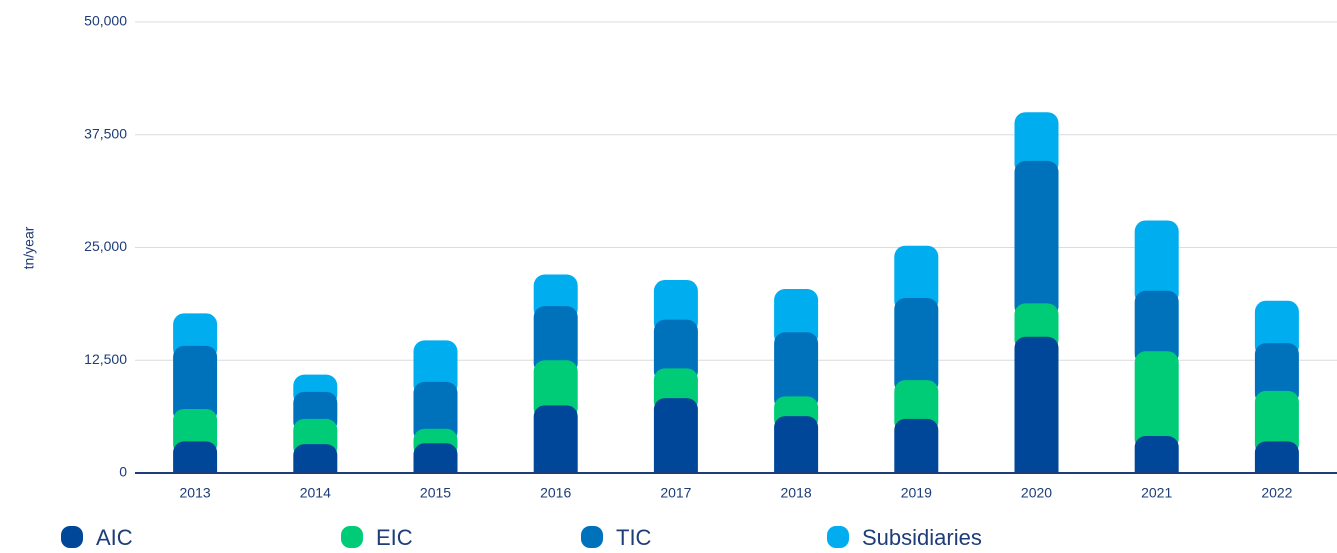 The image size is (1337, 553). What do you see at coordinates (105, 359) in the screenshot?
I see `y-tick-label: 12,500` at bounding box center [105, 359].